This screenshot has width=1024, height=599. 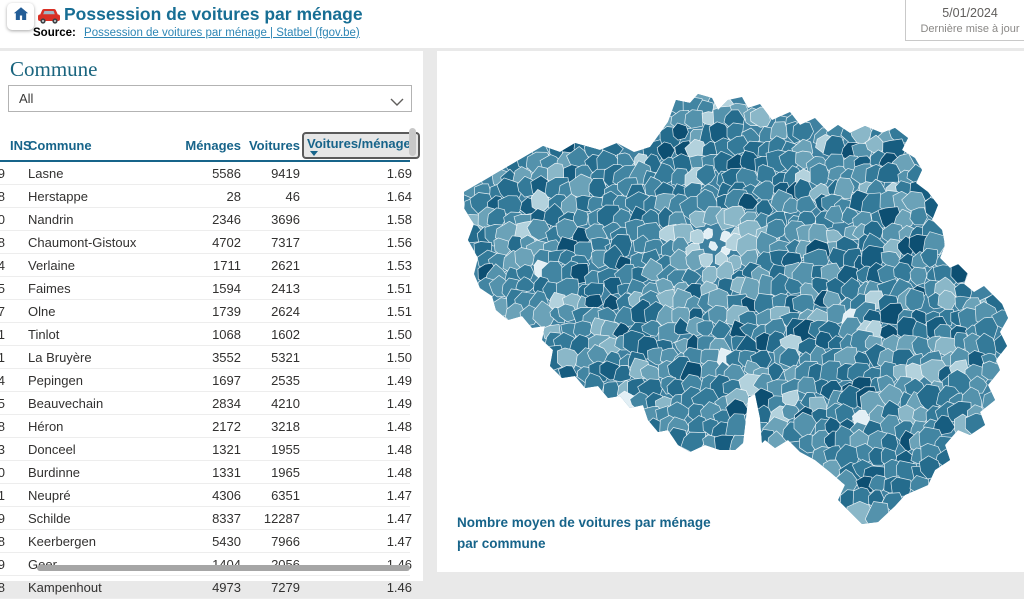 I want to click on column-header-voitures-menage: Voitures/ménage, so click(x=361, y=145).